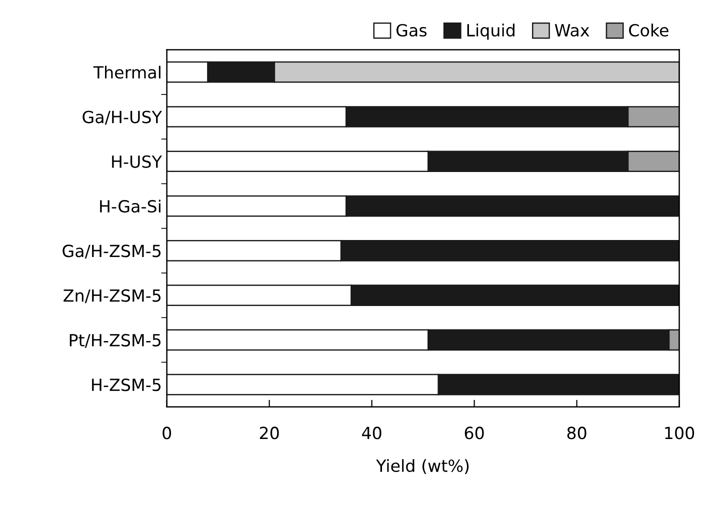  What do you see at coordinates (137, 161) in the screenshot?
I see `y-tick-label: H-USY` at bounding box center [137, 161].